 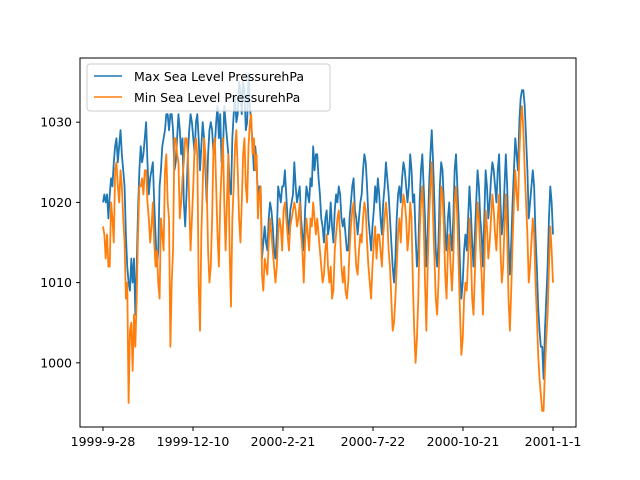 I want to click on x-tick-label: 2001-1-1, so click(x=553, y=441).